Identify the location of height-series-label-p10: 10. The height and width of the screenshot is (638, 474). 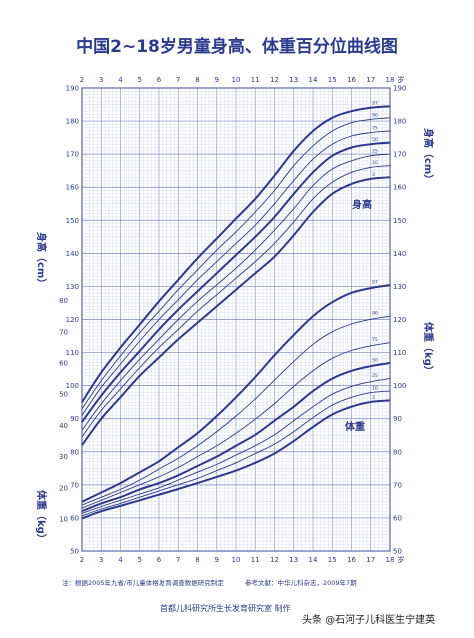
(375, 163).